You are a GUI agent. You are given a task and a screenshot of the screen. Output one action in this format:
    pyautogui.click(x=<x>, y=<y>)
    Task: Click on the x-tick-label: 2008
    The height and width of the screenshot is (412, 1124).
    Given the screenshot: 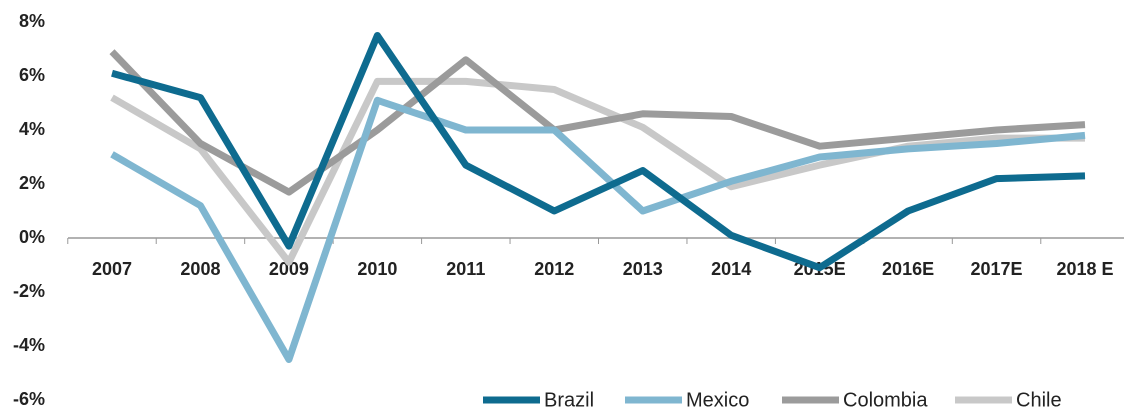 What is the action you would take?
    pyautogui.click(x=200, y=269)
    